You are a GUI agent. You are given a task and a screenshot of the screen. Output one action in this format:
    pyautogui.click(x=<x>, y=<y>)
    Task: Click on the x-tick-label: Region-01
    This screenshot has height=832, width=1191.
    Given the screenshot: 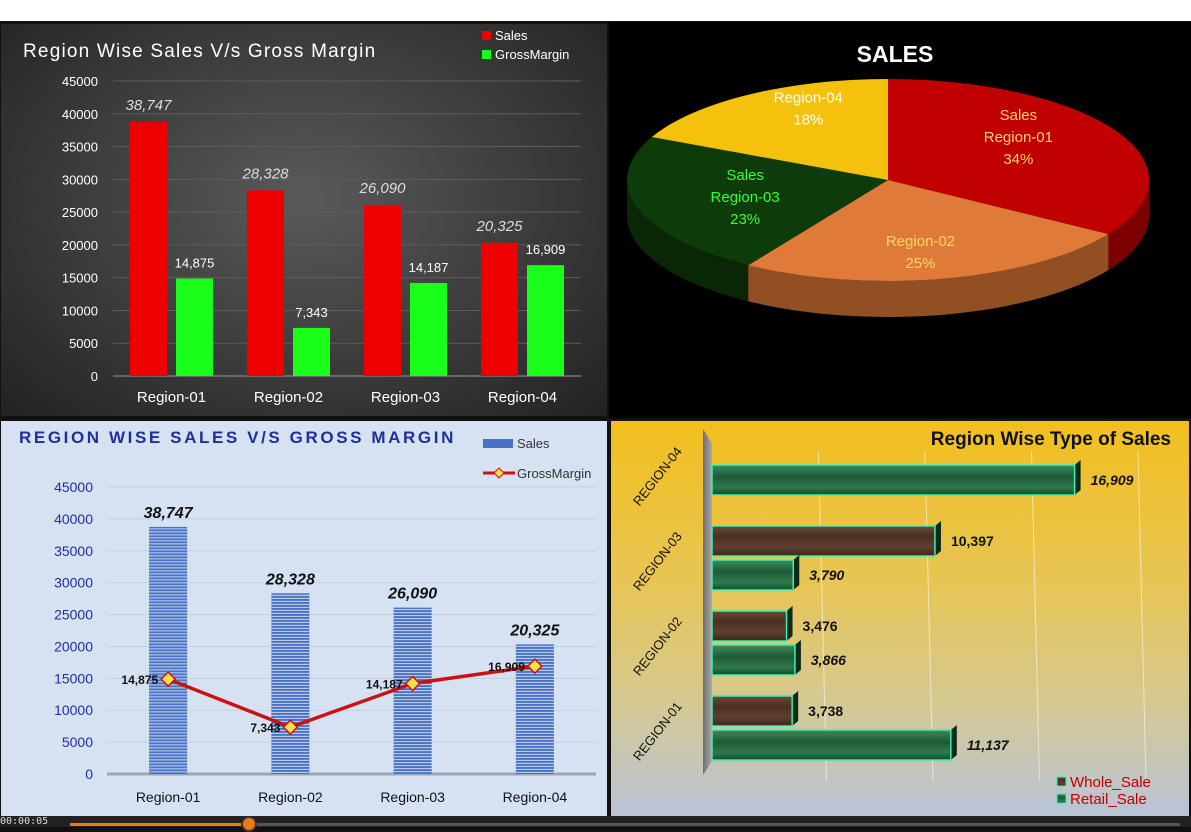 What is the action you would take?
    pyautogui.click(x=171, y=397)
    